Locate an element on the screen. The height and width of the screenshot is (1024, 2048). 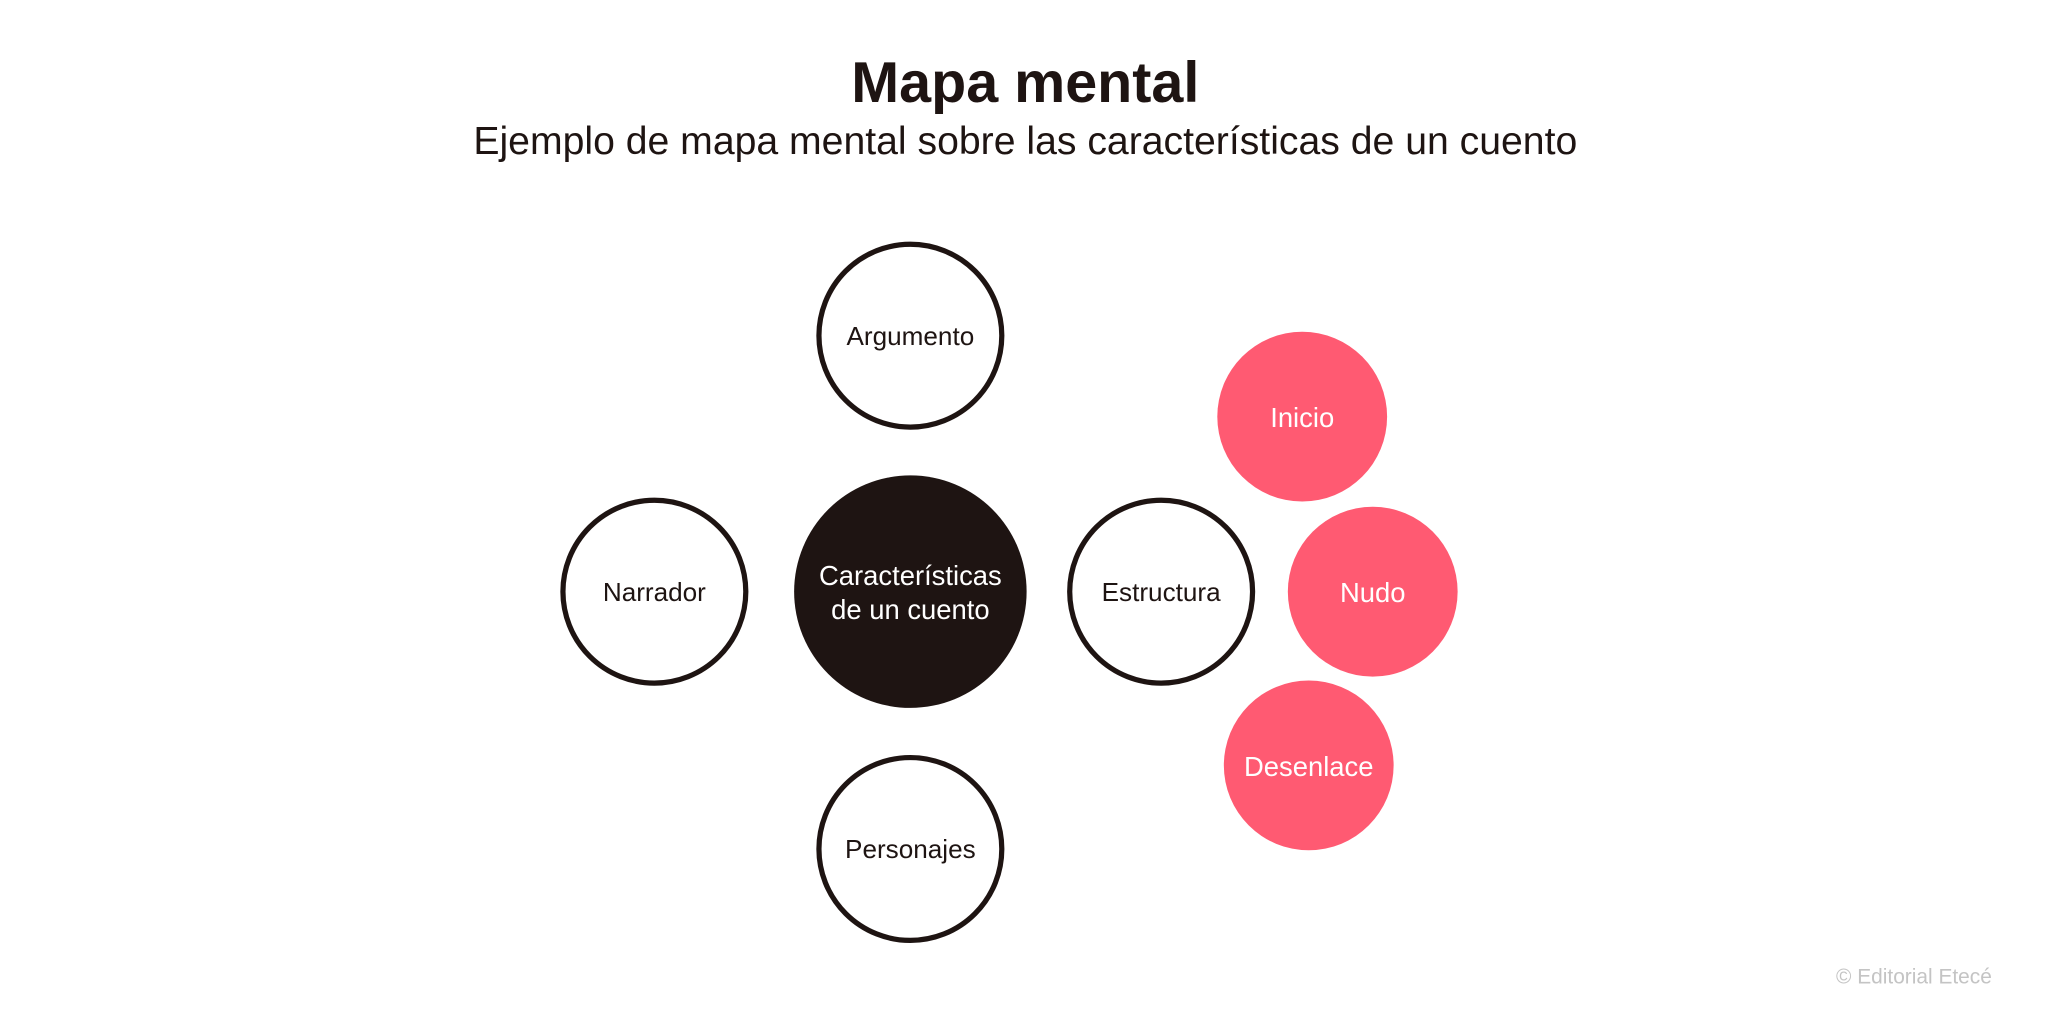
node-narrador: Narrador is located at coordinates (654, 591).